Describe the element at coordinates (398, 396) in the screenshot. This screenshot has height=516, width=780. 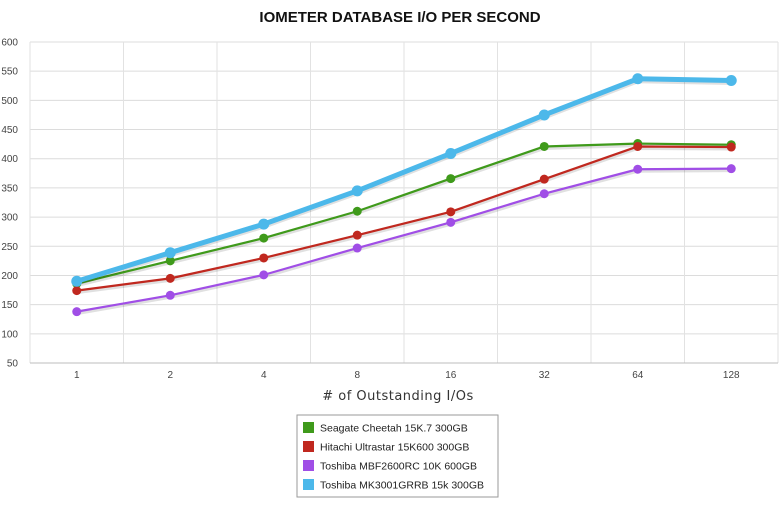
I see `x-axis-label: # of Outstanding I/Os` at that location.